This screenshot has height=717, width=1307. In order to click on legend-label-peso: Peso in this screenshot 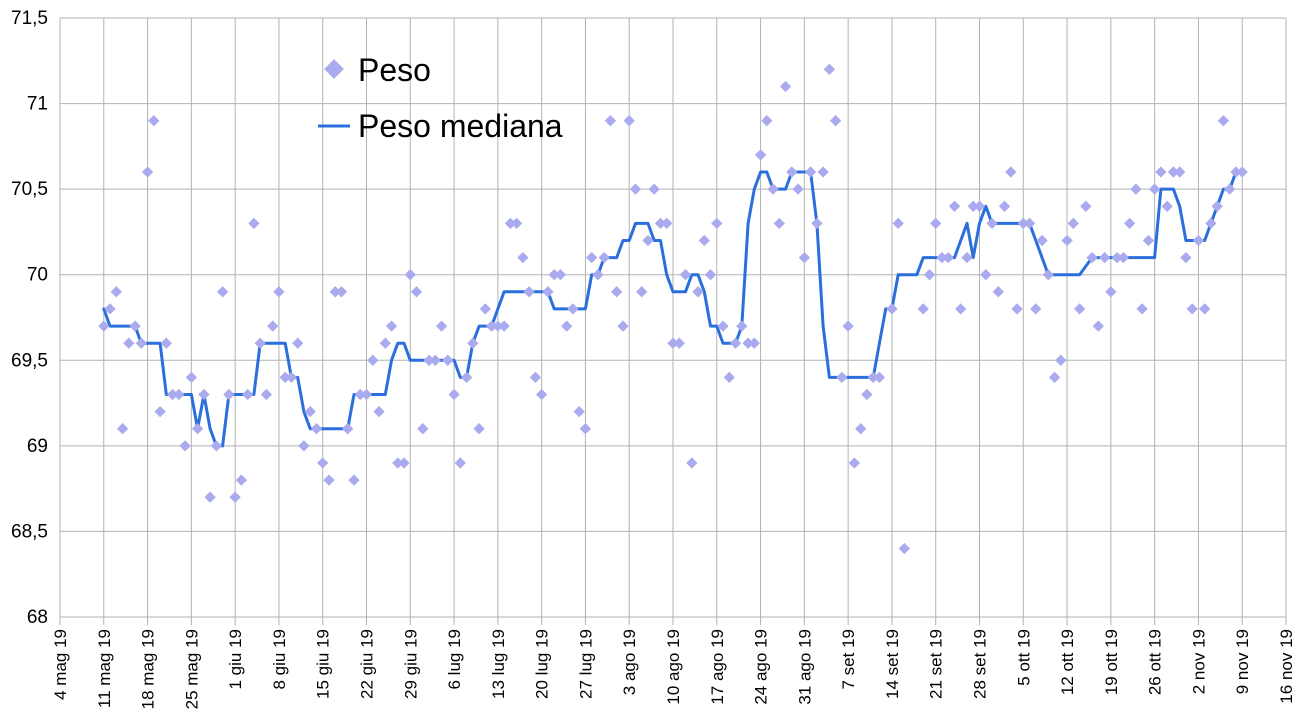, I will do `click(394, 70)`.